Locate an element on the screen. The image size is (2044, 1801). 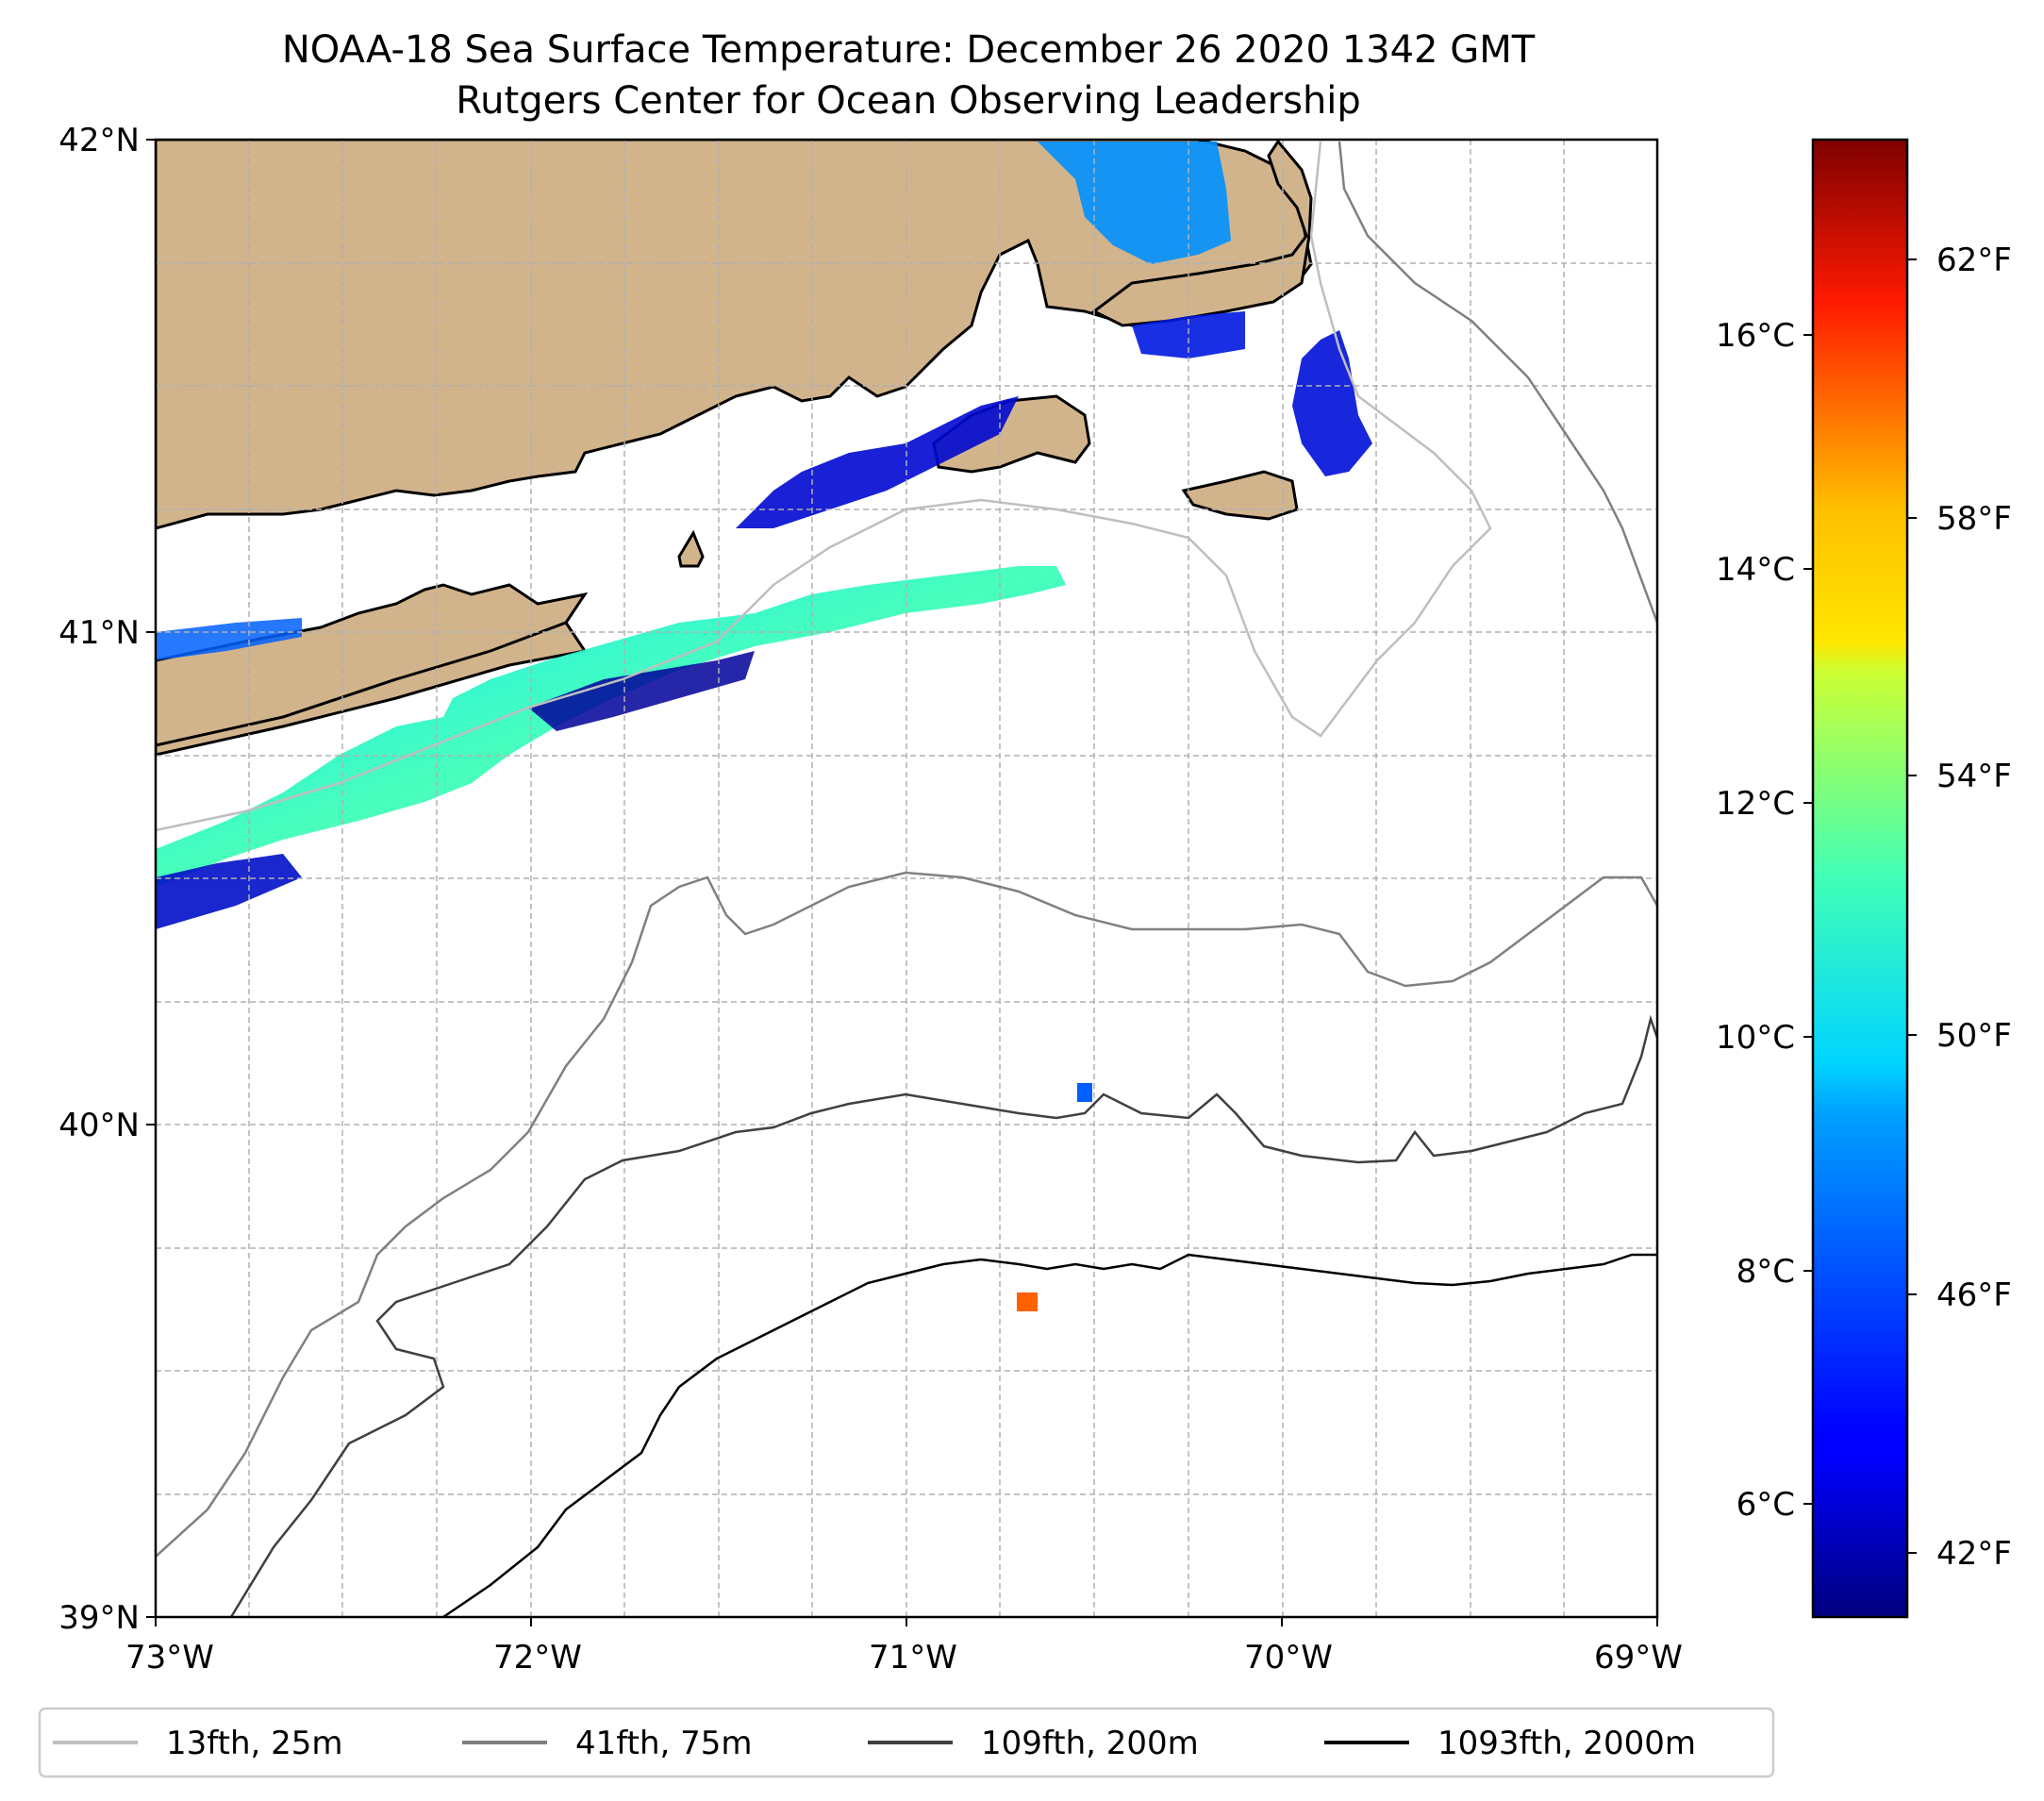
colorbar-fahrenheit-ticks is located at coordinates (1912, 906).